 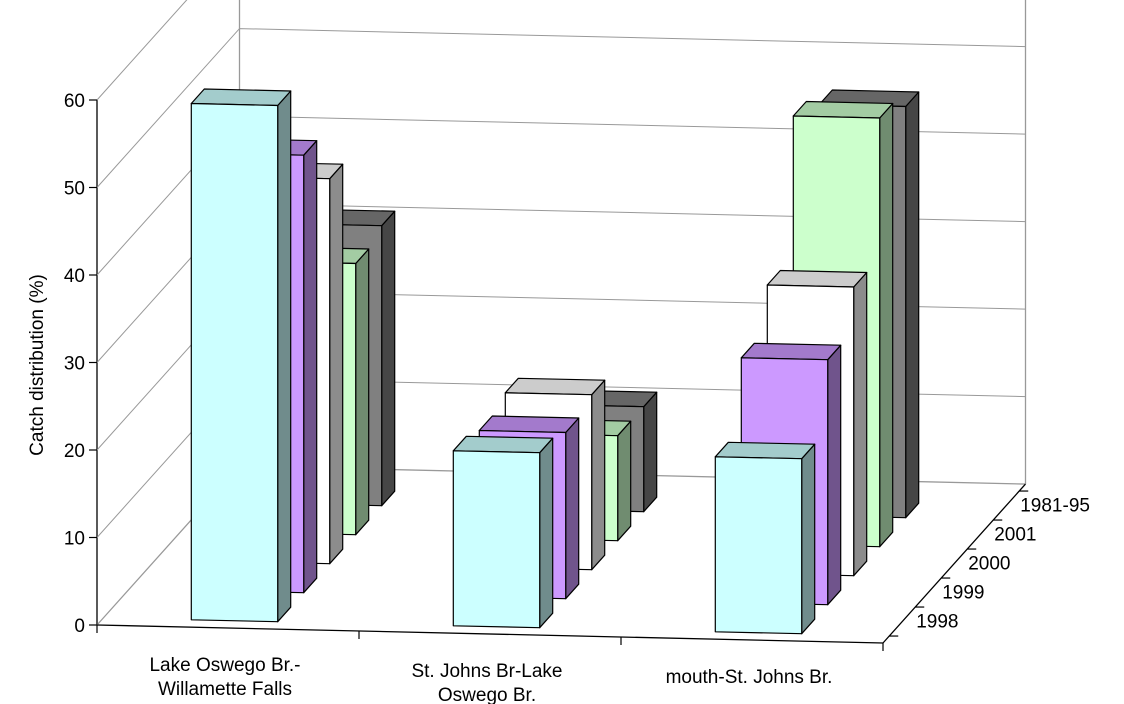 I want to click on series-label: 2001, so click(x=1015, y=535).